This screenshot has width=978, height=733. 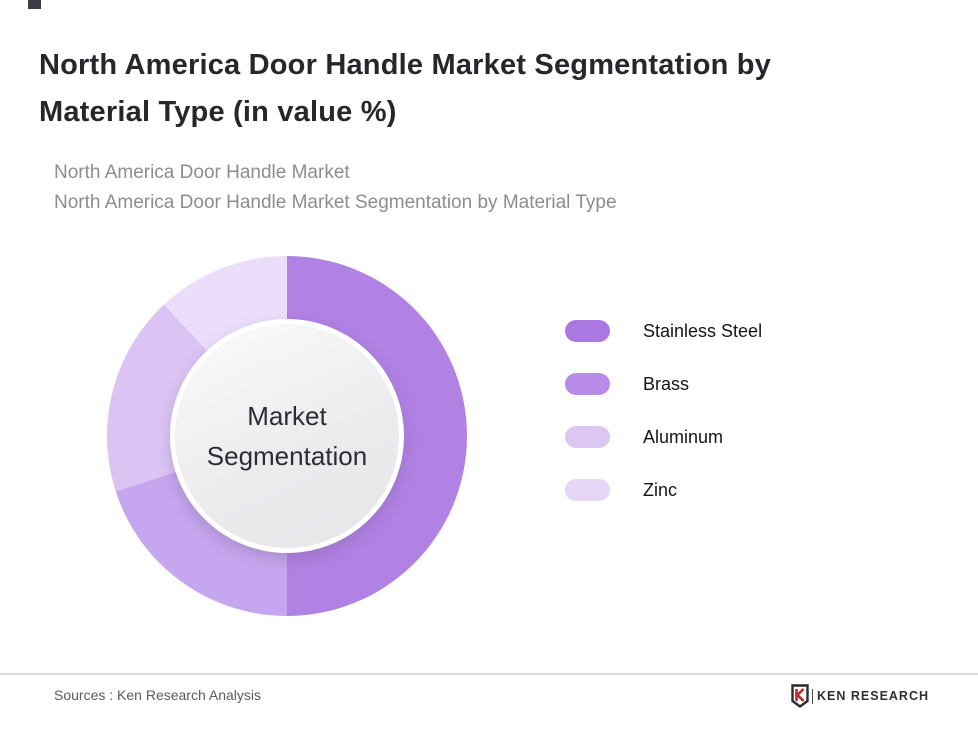 I want to click on legend-item: Aluminum, so click(x=663, y=437).